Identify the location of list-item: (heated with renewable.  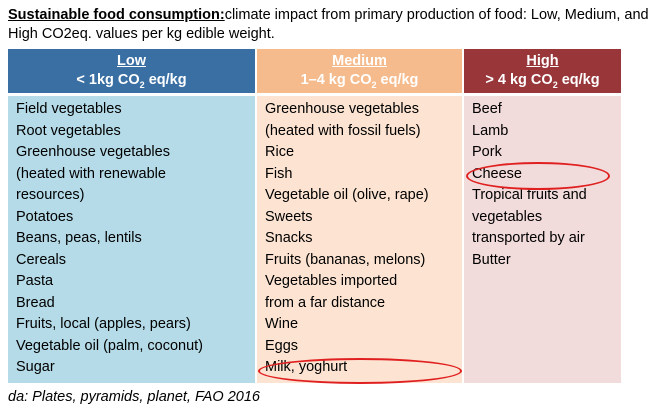
(91, 173).